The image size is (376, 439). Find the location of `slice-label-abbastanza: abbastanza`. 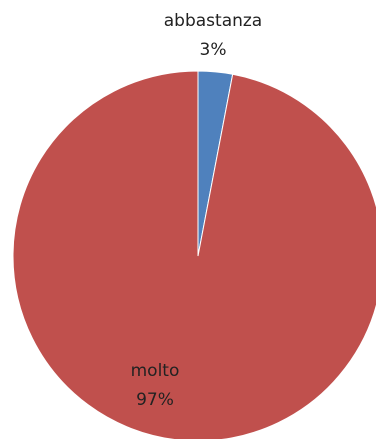

slice-label-abbastanza: abbastanza is located at coordinates (213, 21).